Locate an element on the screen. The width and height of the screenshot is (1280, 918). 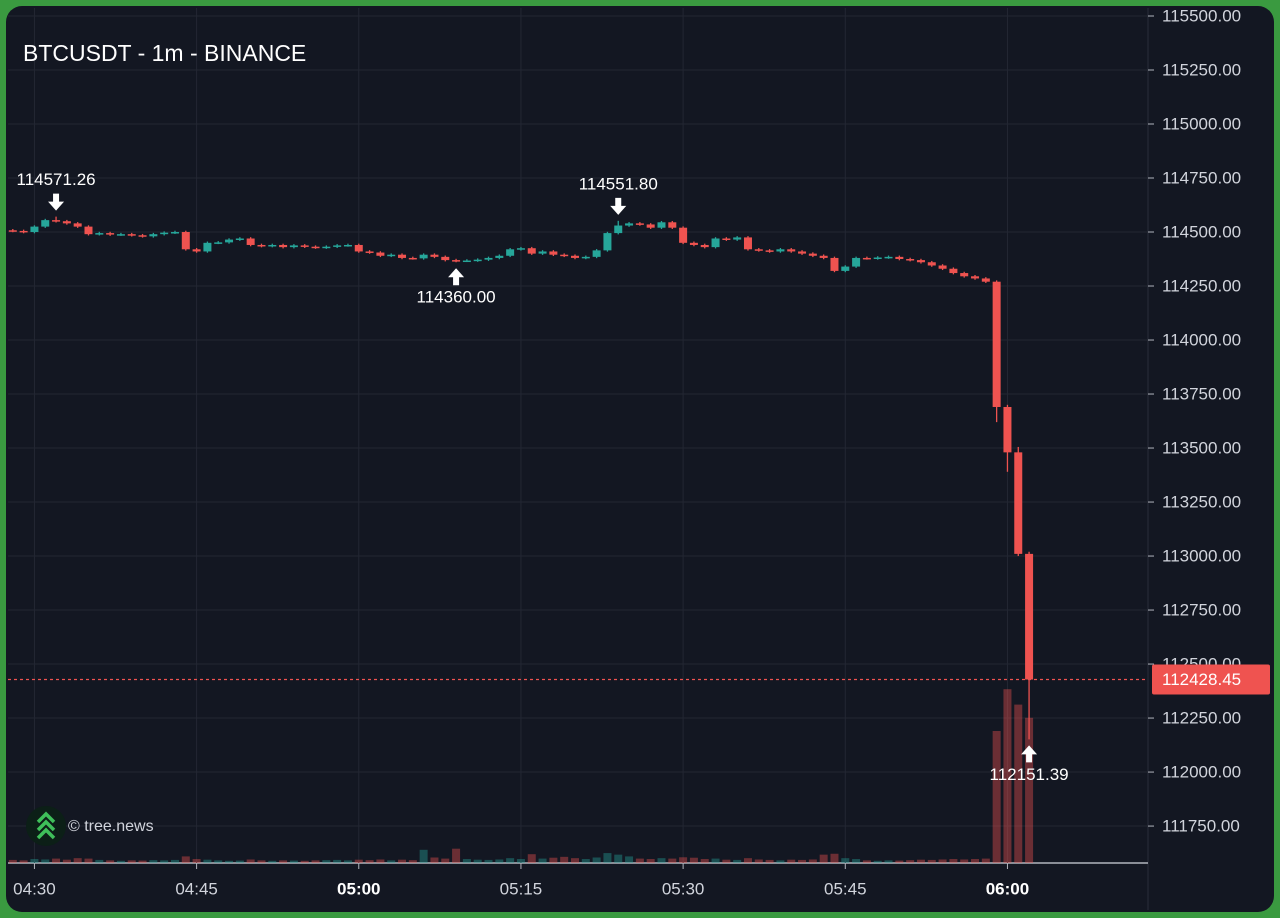
y-tick-label: 115000.00 is located at coordinates (1201, 123).